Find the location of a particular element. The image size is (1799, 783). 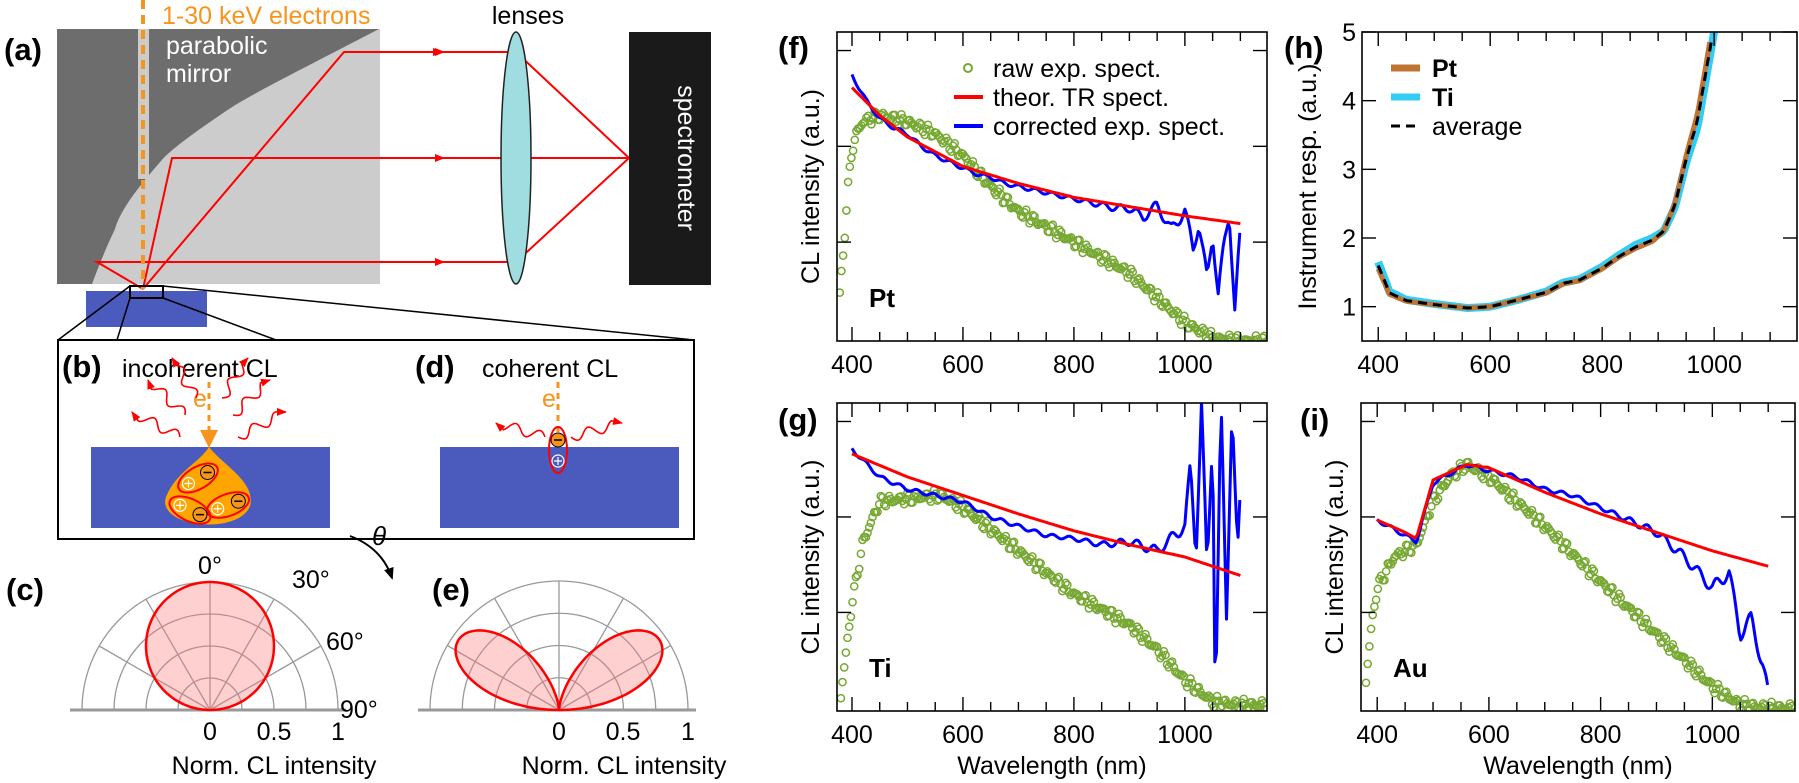

legend-label: corrected exp. spect. is located at coordinates (1109, 127).